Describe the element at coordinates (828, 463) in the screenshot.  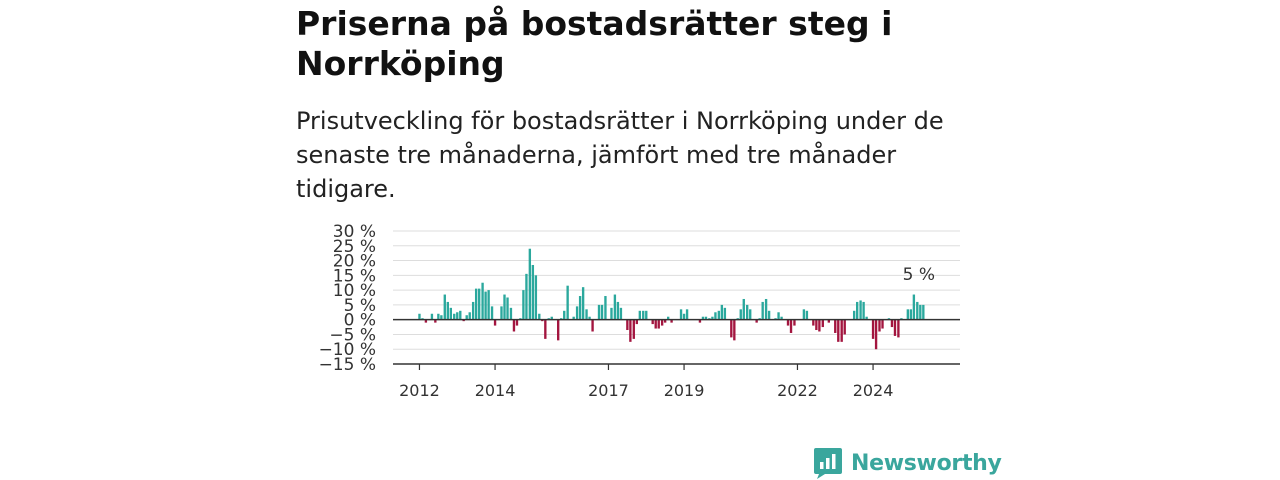
I see `newsworthy-logo-icon` at that location.